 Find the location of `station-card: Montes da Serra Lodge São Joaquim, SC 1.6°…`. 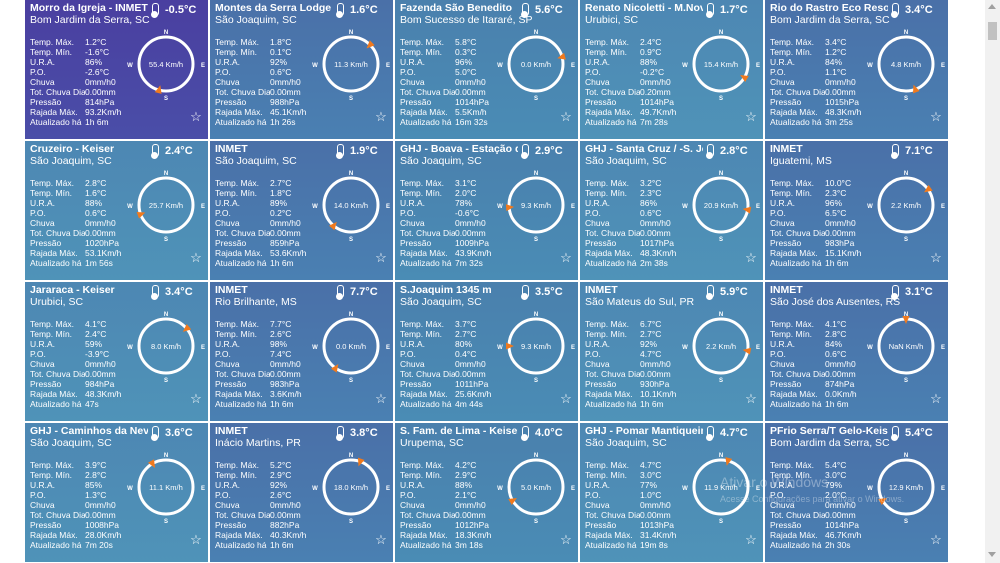

station-card: Montes da Serra Lodge São Joaquim, SC 1.6°… is located at coordinates (301, 69).